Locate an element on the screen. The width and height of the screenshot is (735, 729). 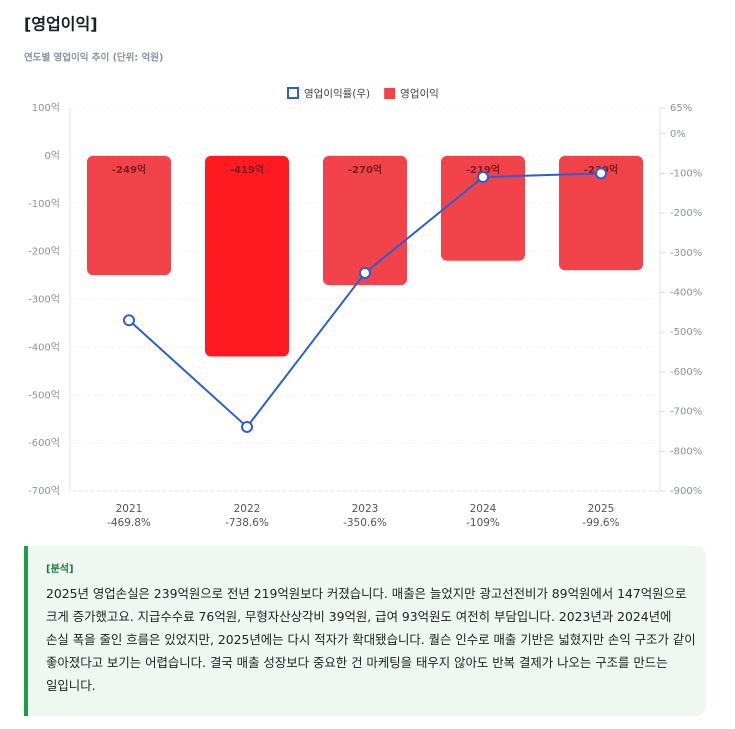
x-tick-sublabel: -350.6% is located at coordinates (365, 523).